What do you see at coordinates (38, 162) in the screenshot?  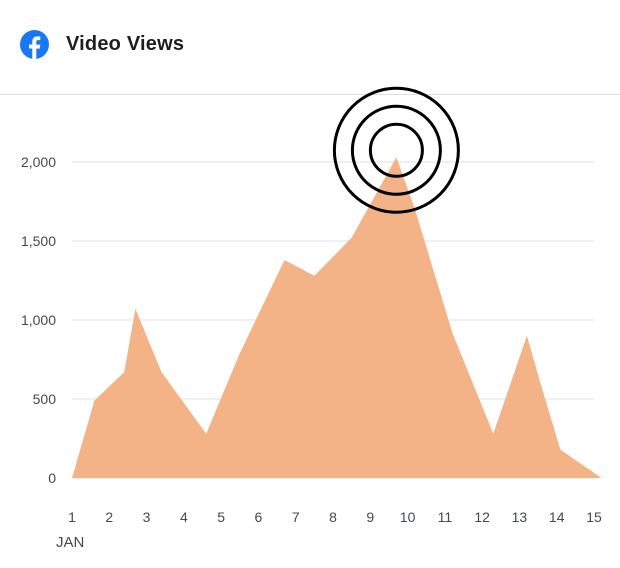 I see `y-tick-label: 2,000` at bounding box center [38, 162].